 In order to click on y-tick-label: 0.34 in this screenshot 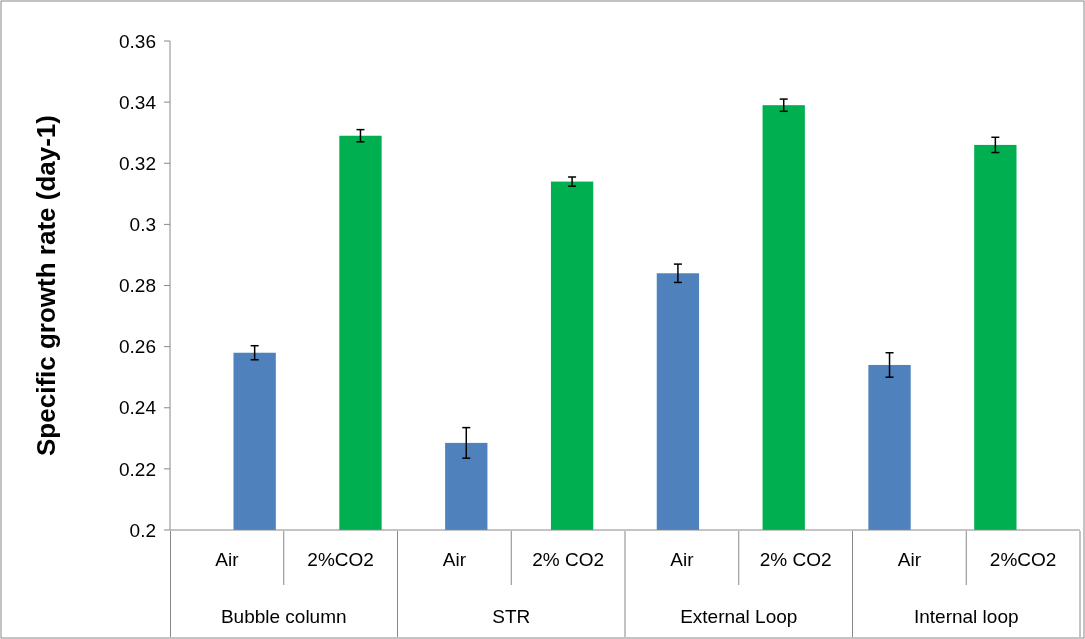, I will do `click(138, 102)`.